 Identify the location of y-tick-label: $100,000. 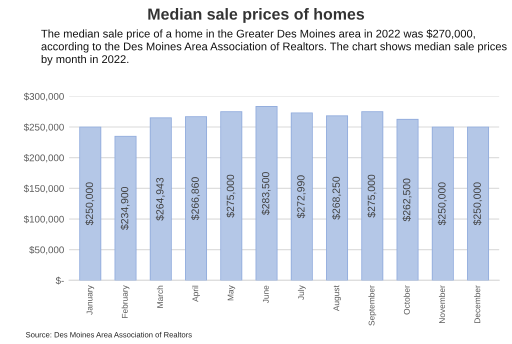
(44, 219).